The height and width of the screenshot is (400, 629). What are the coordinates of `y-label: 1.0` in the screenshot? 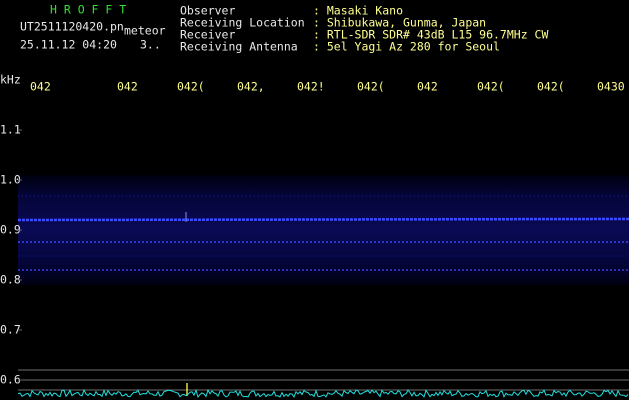 It's located at (10, 180).